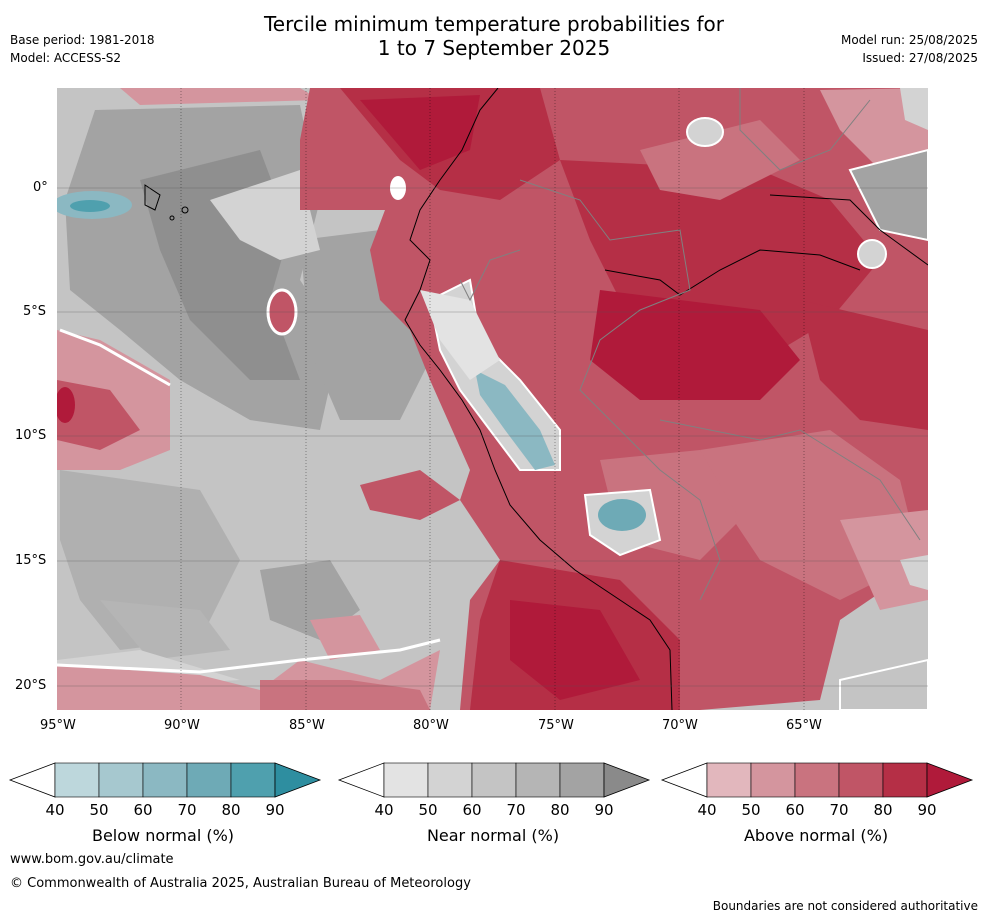 The image size is (988, 919). Describe the element at coordinates (816, 835) in the screenshot. I see `colorbar-label-above: Above normal (%)` at that location.